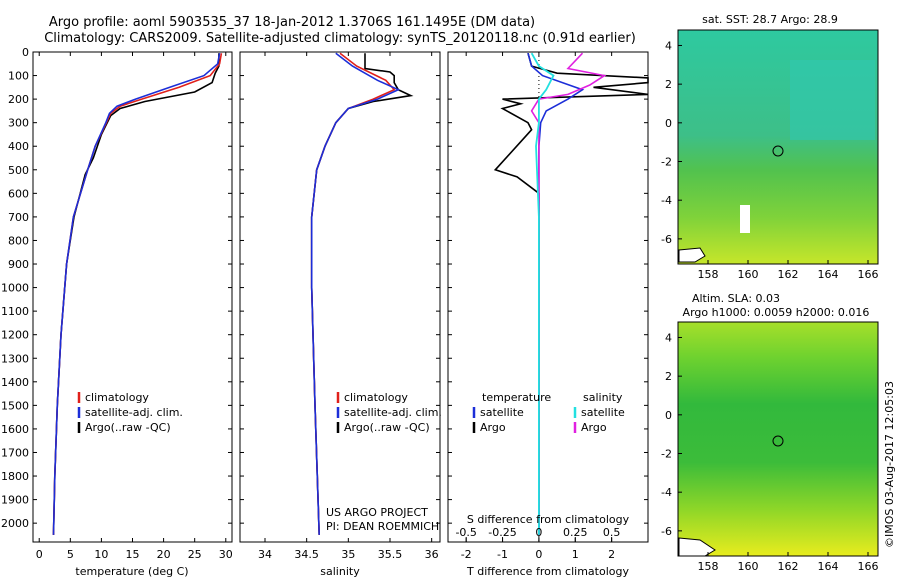 Image resolution: width=900 pixels, height=580 pixels. What do you see at coordinates (131, 571) in the screenshot?
I see `temperature-xlabel: temperature (deg C)` at bounding box center [131, 571].